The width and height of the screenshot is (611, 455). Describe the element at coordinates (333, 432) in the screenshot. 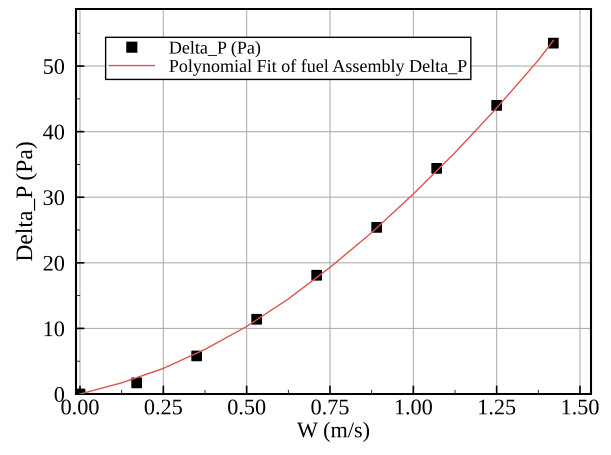

I see `x-axis-title: W (m/s)` at that location.